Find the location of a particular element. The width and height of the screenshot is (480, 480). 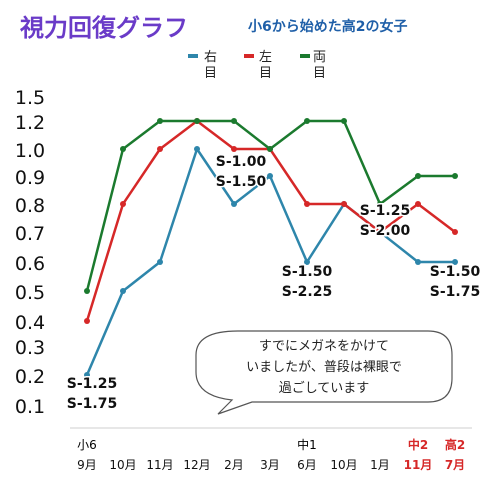

y-tick-label: 0.4 is located at coordinates (30, 323).